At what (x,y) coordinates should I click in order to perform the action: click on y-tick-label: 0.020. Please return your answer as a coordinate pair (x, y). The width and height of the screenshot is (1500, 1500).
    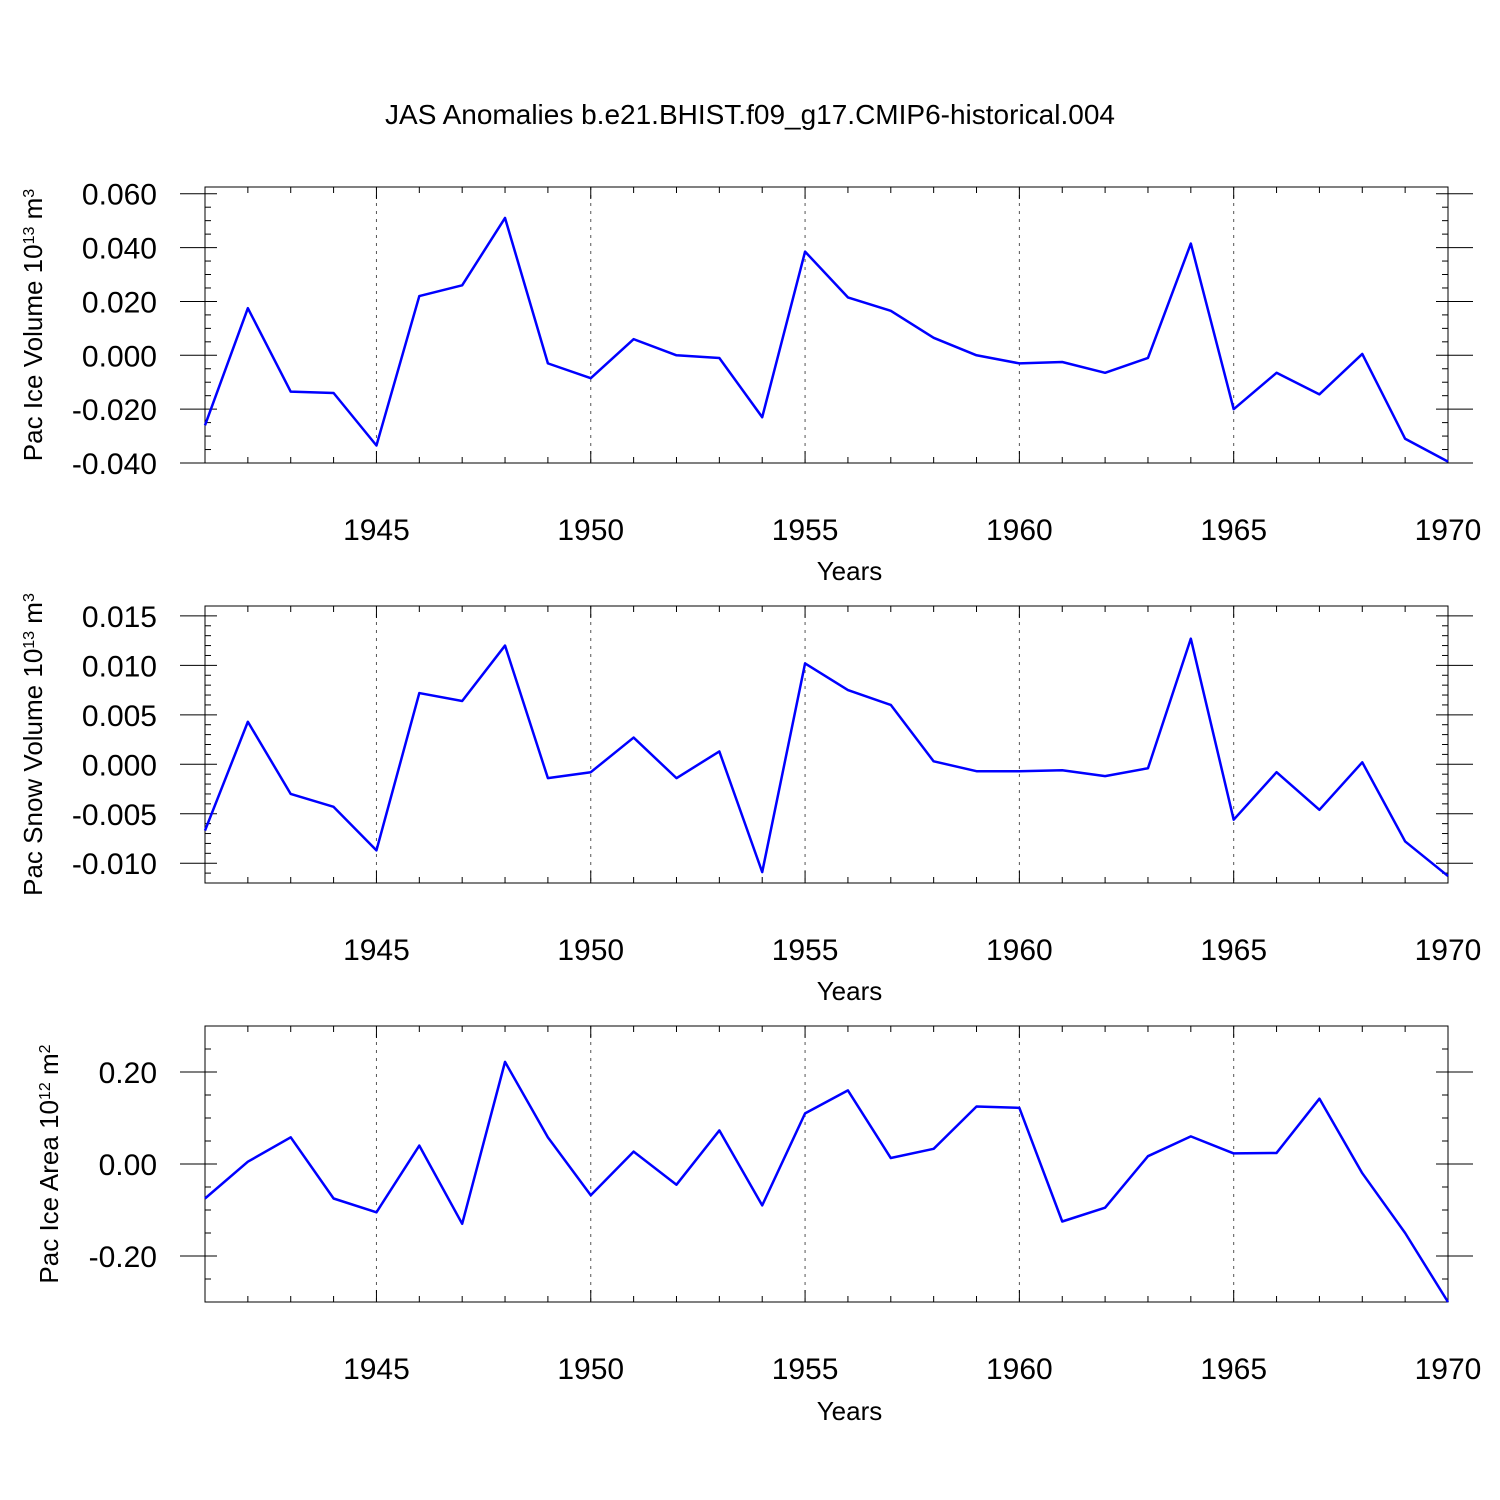
    Looking at the image, I should click on (119, 302).